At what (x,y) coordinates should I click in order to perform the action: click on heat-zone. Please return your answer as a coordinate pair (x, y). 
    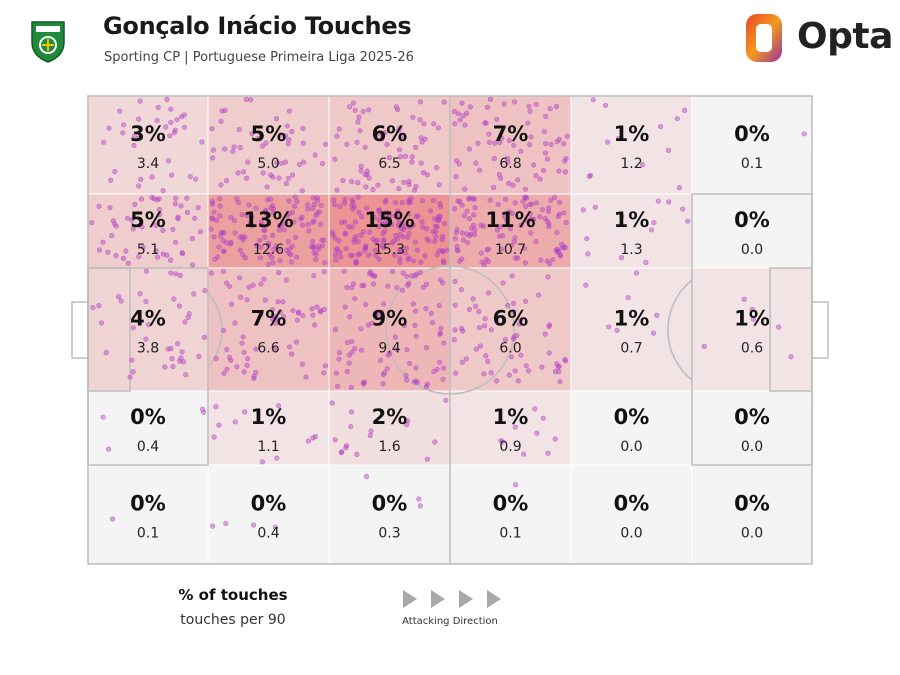
    Looking at the image, I should click on (631, 231).